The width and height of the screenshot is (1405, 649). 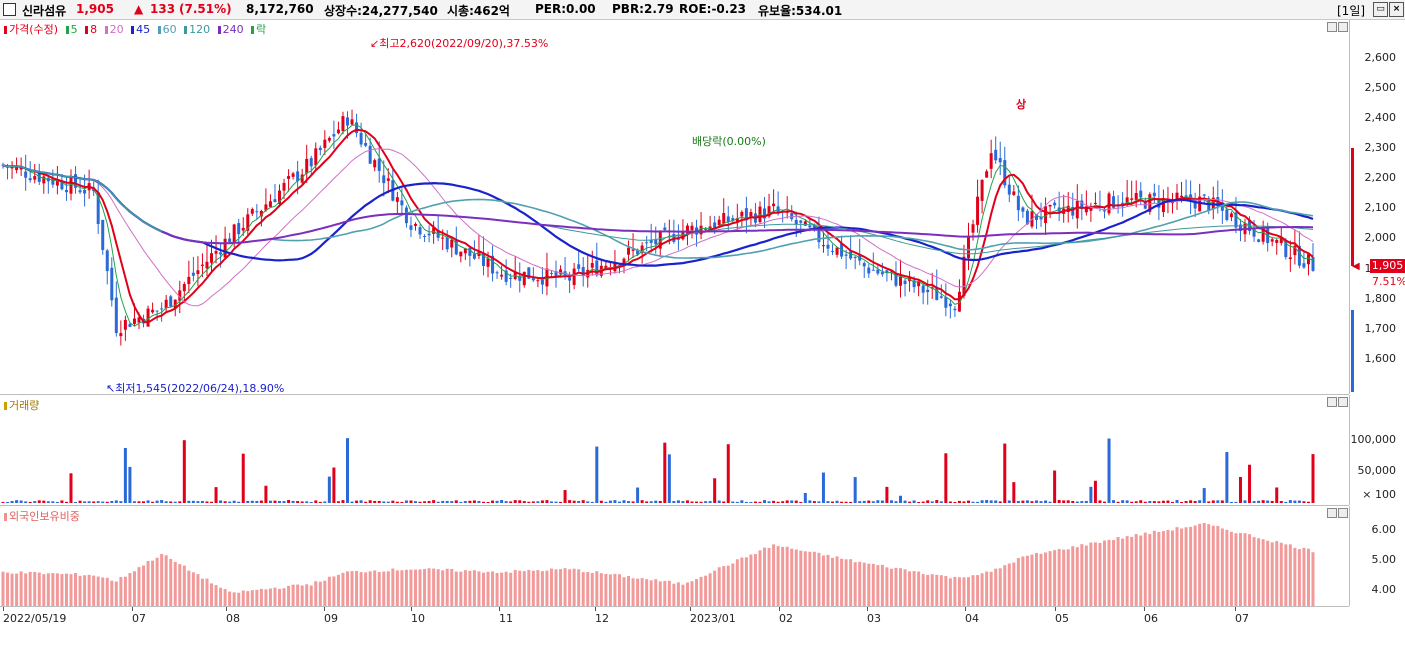 What do you see at coordinates (1380, 9) in the screenshot?
I see `restore-icon: ▭` at bounding box center [1380, 9].